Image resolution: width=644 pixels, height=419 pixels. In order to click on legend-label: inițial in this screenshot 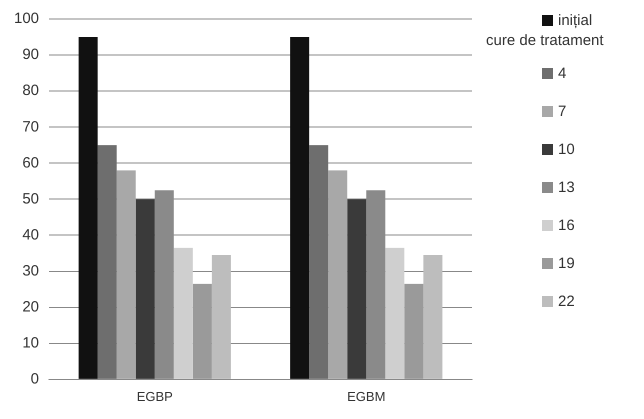, I will do `click(575, 20)`.